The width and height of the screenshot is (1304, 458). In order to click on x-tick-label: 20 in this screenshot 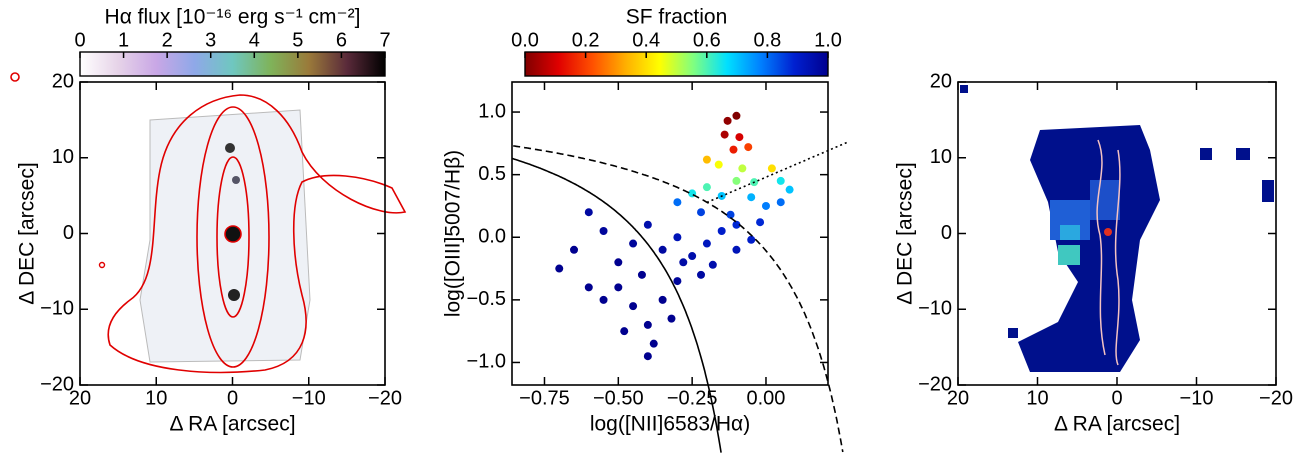, I will do `click(80, 398)`.